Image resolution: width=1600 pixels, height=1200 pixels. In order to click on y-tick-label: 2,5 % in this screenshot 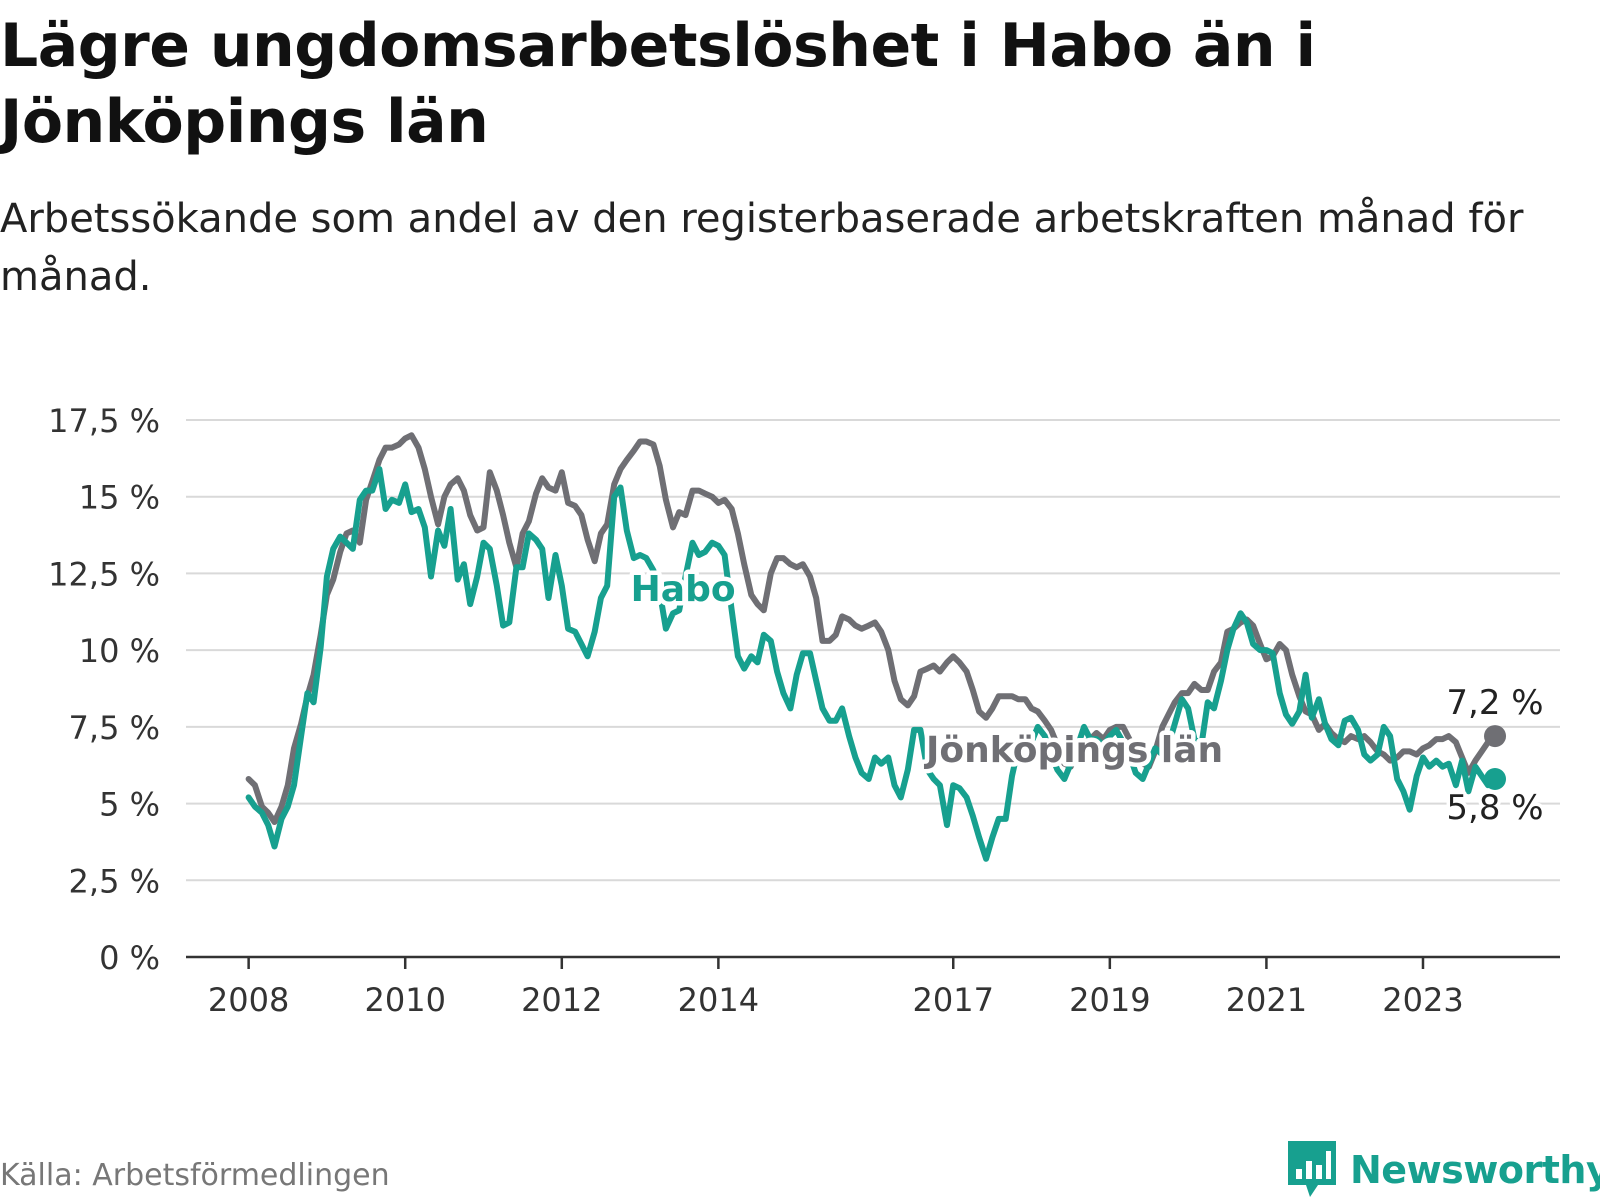, I will do `click(114, 881)`.